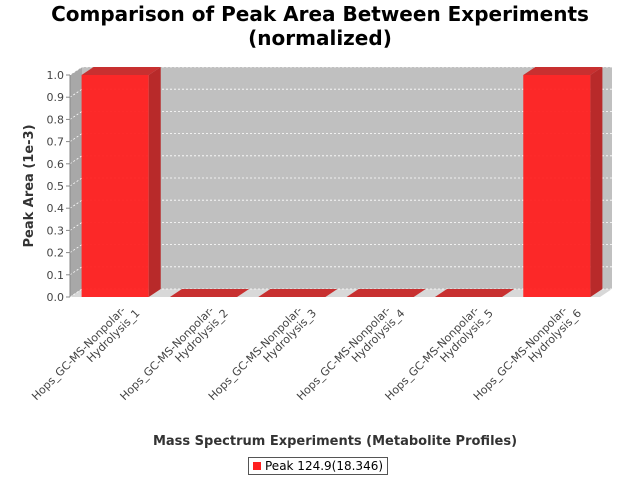 The width and height of the screenshot is (640, 480). I want to click on y-tick-label: 1.0, so click(56, 75).